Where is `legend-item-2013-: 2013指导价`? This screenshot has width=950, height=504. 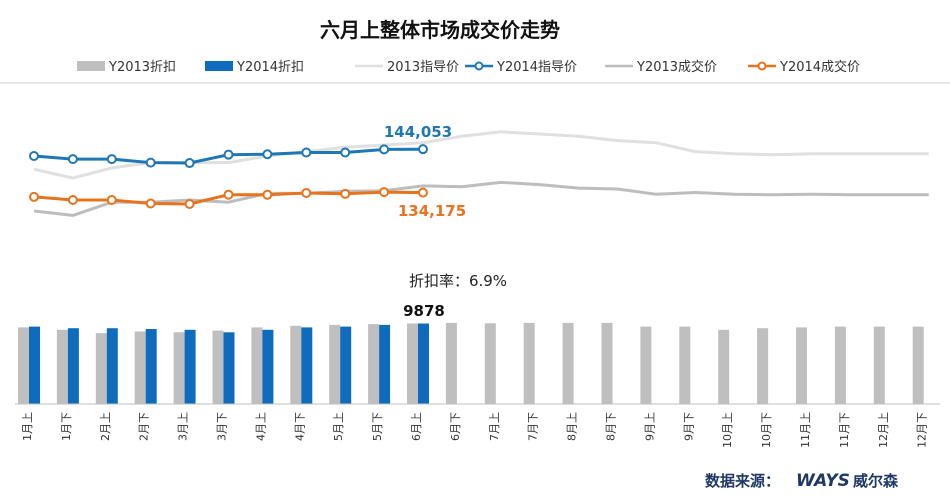 legend-item-2013-: 2013指导价 is located at coordinates (407, 67).